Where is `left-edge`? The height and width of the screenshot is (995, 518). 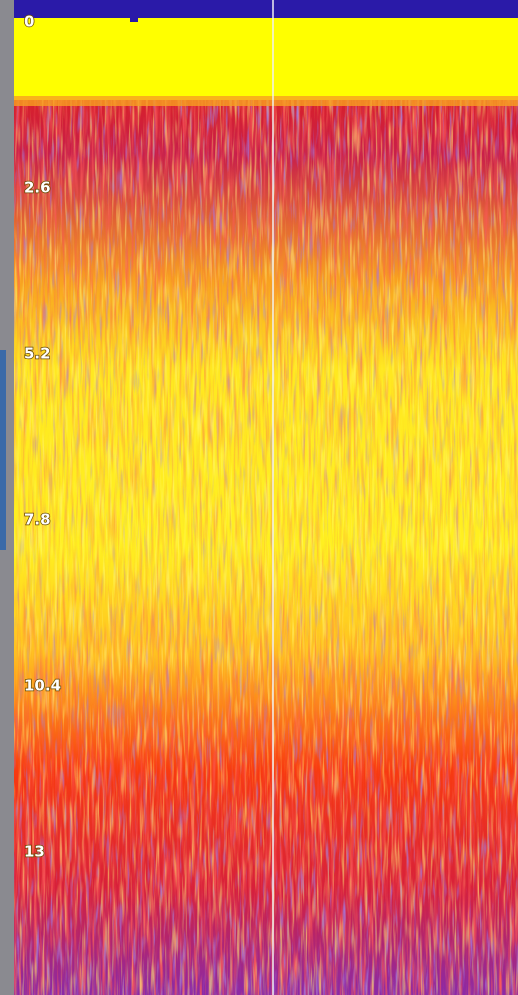
left-edge is located at coordinates (7, 497).